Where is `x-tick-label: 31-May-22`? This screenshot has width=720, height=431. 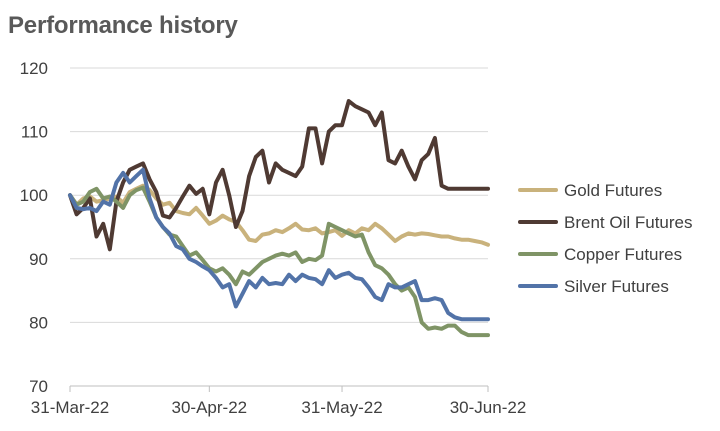 x-tick-label: 31-May-22 is located at coordinates (341, 407).